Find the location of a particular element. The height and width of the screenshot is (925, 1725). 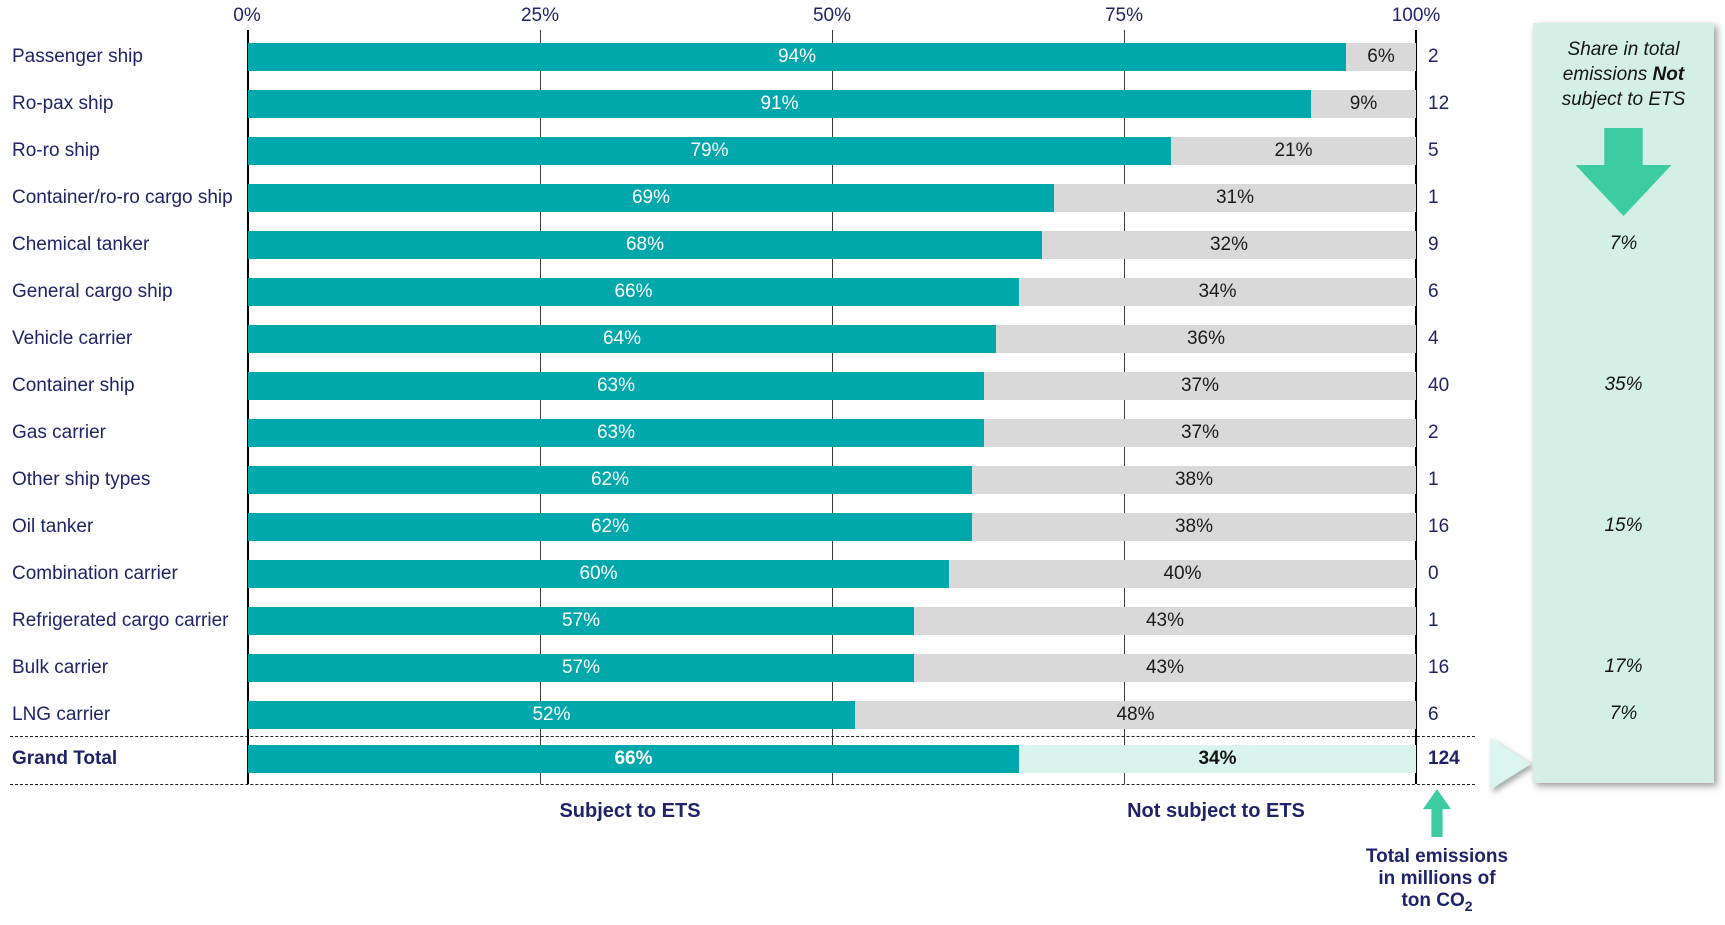

chart-row: Oil tanker 62% 38% 16 is located at coordinates (862, 527).